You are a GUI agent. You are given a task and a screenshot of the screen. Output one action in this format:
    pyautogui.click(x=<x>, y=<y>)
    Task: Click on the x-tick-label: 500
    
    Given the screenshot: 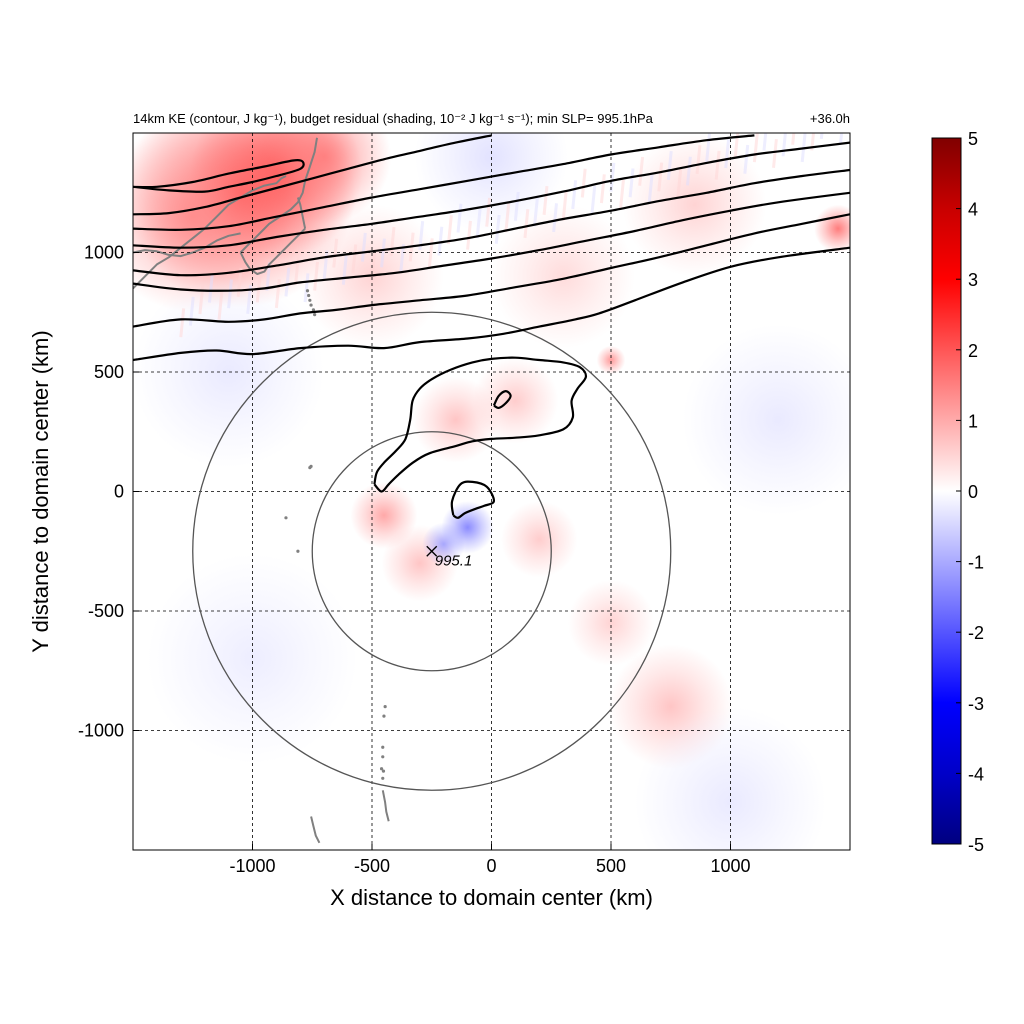 What is the action you would take?
    pyautogui.click(x=611, y=866)
    